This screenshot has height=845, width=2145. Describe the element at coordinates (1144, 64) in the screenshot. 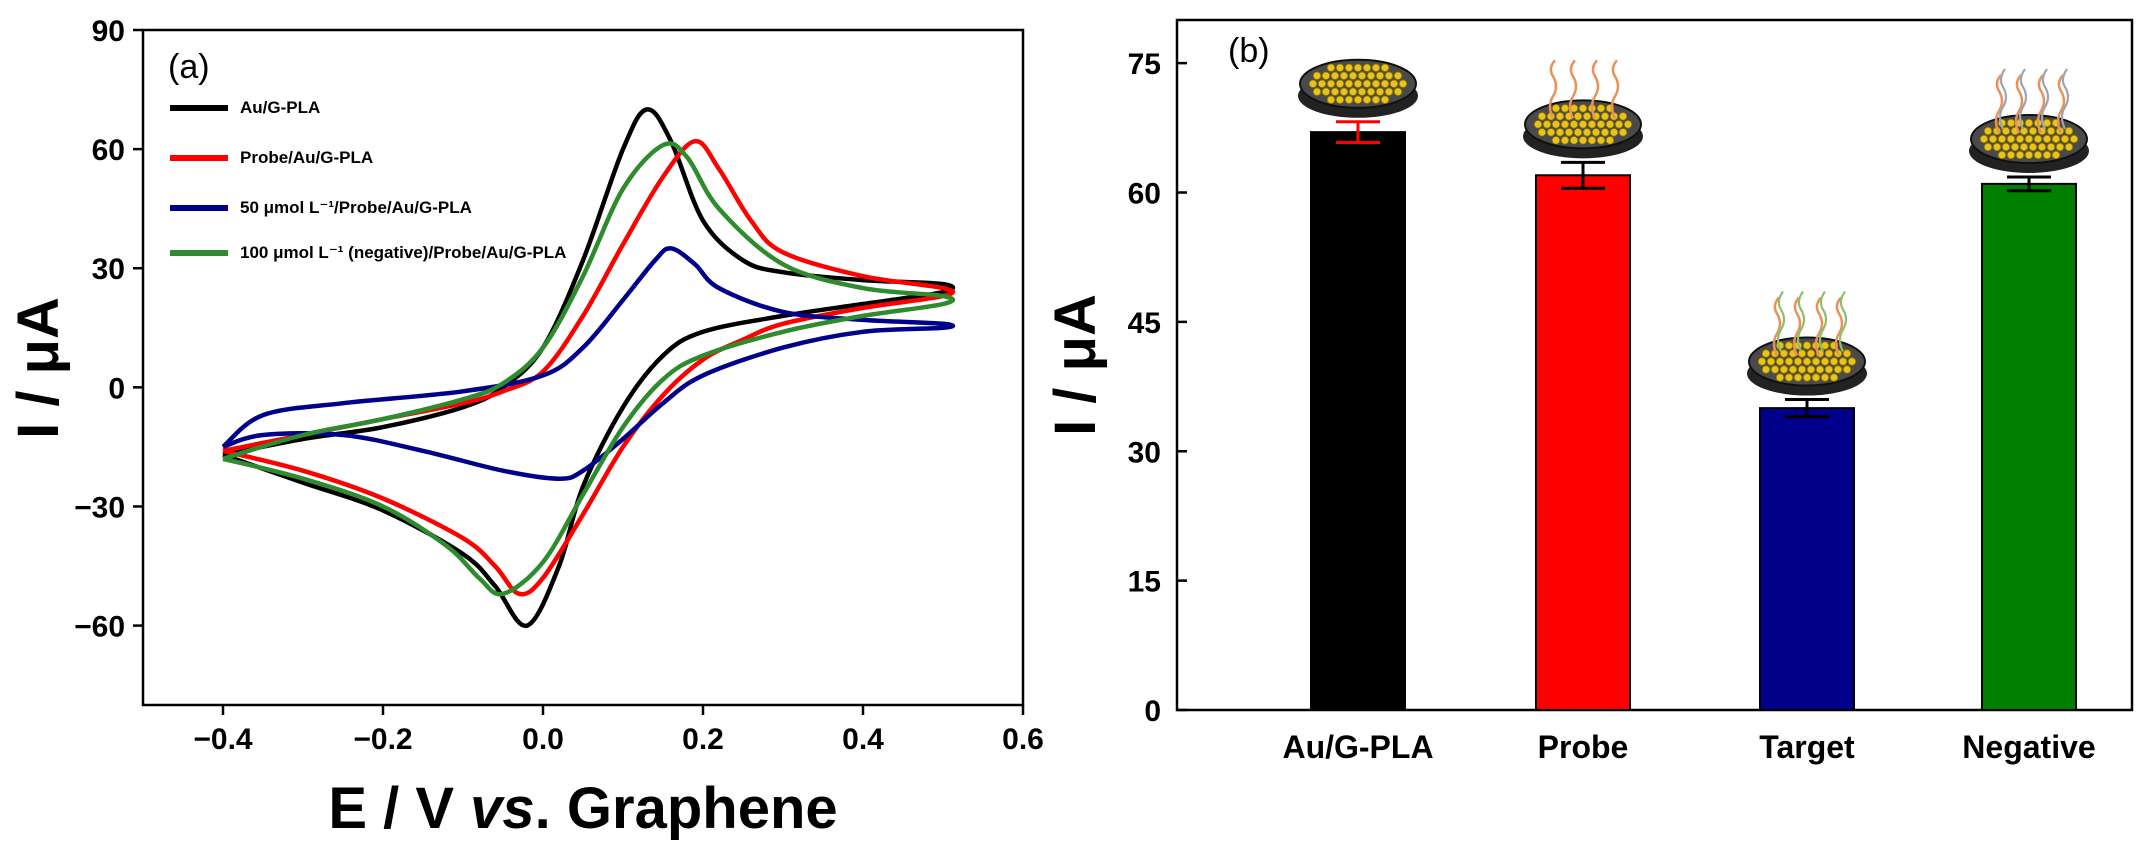

I see `y-tick-label: 75` at that location.